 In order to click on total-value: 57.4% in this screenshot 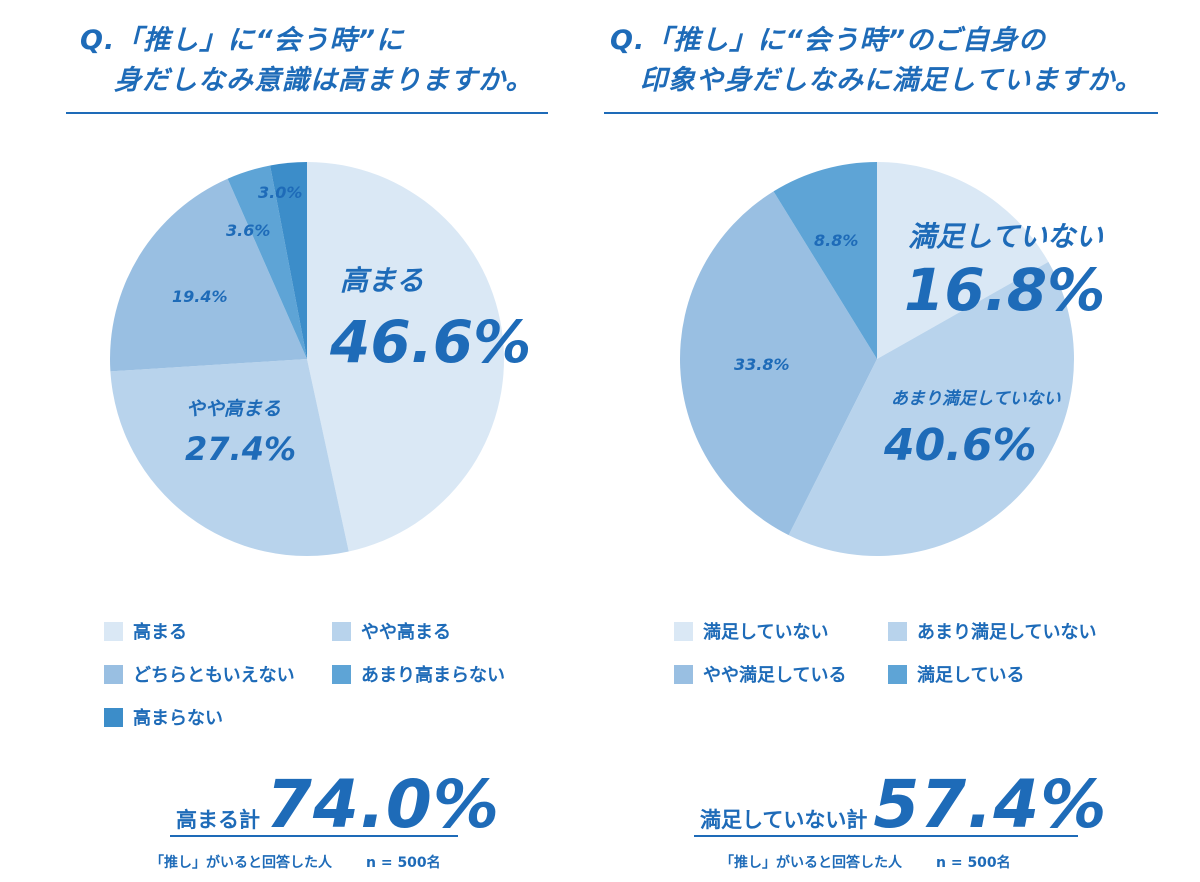, I will do `click(990, 804)`.